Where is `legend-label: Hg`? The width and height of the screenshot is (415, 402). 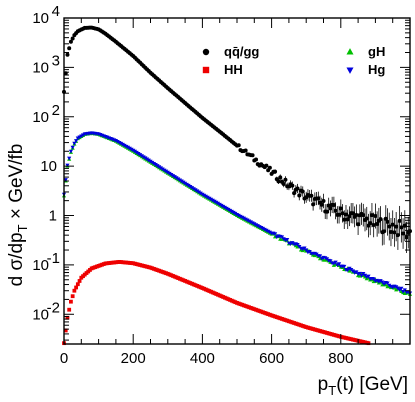 legend-label: Hg is located at coordinates (376, 69).